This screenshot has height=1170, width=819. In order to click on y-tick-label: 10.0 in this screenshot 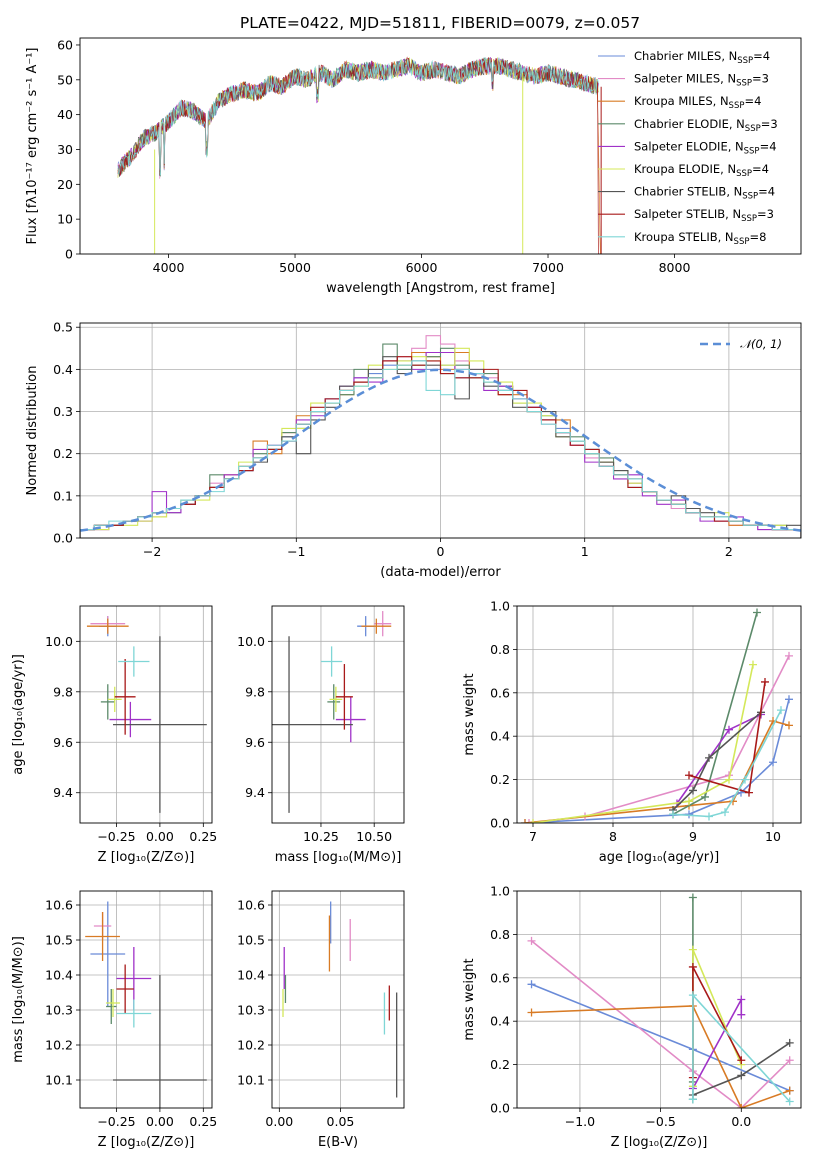, I will do `click(59, 641)`.